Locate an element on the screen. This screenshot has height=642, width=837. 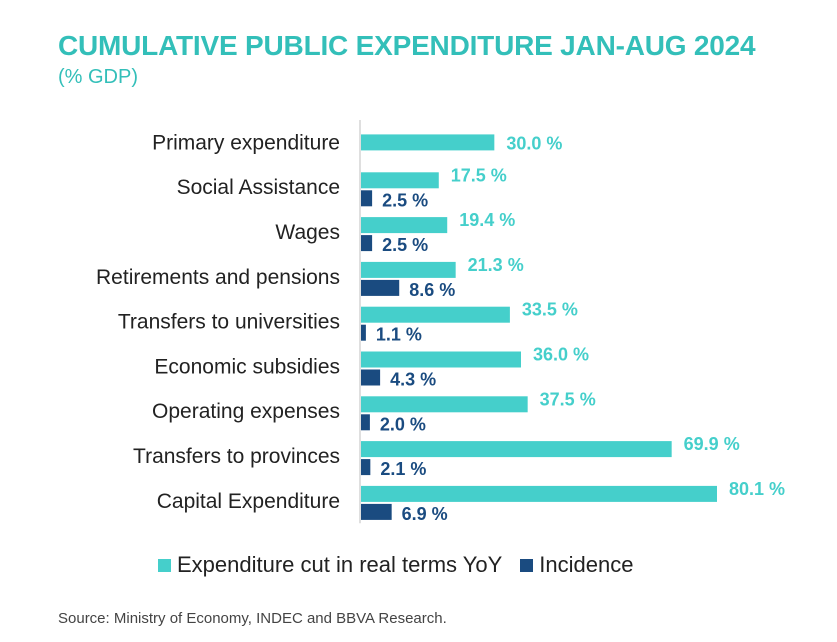
chart-subtitle: (% GDP) is located at coordinates (98, 77).